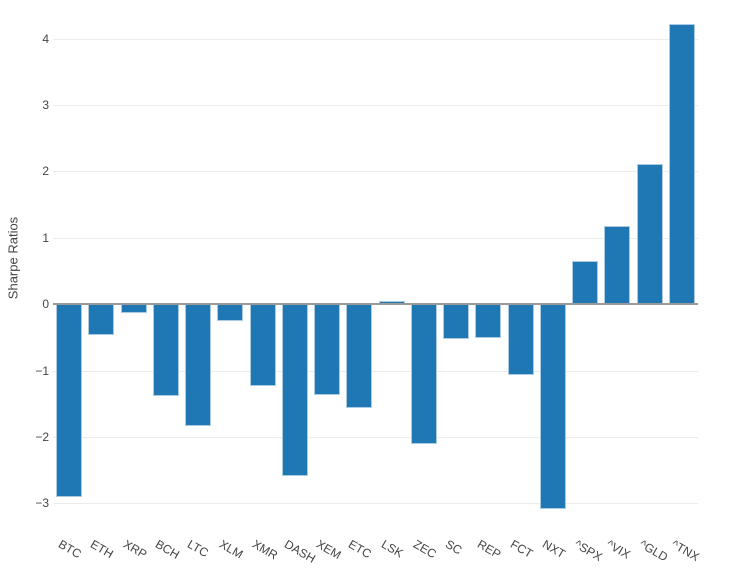  I want to click on bar-^TNX, so click(681, 164).